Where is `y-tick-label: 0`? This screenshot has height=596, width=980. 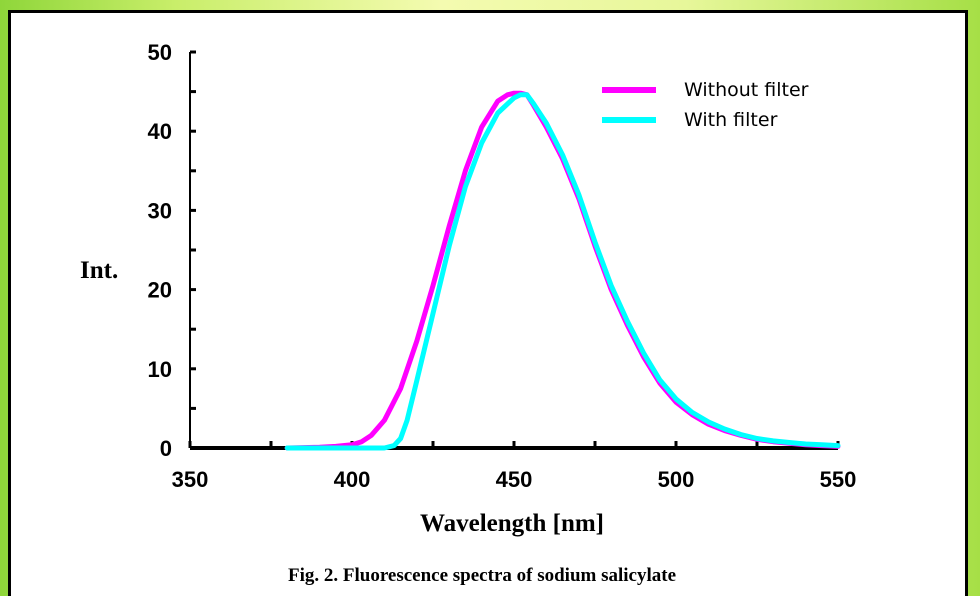 y-tick-label: 0 is located at coordinates (166, 448).